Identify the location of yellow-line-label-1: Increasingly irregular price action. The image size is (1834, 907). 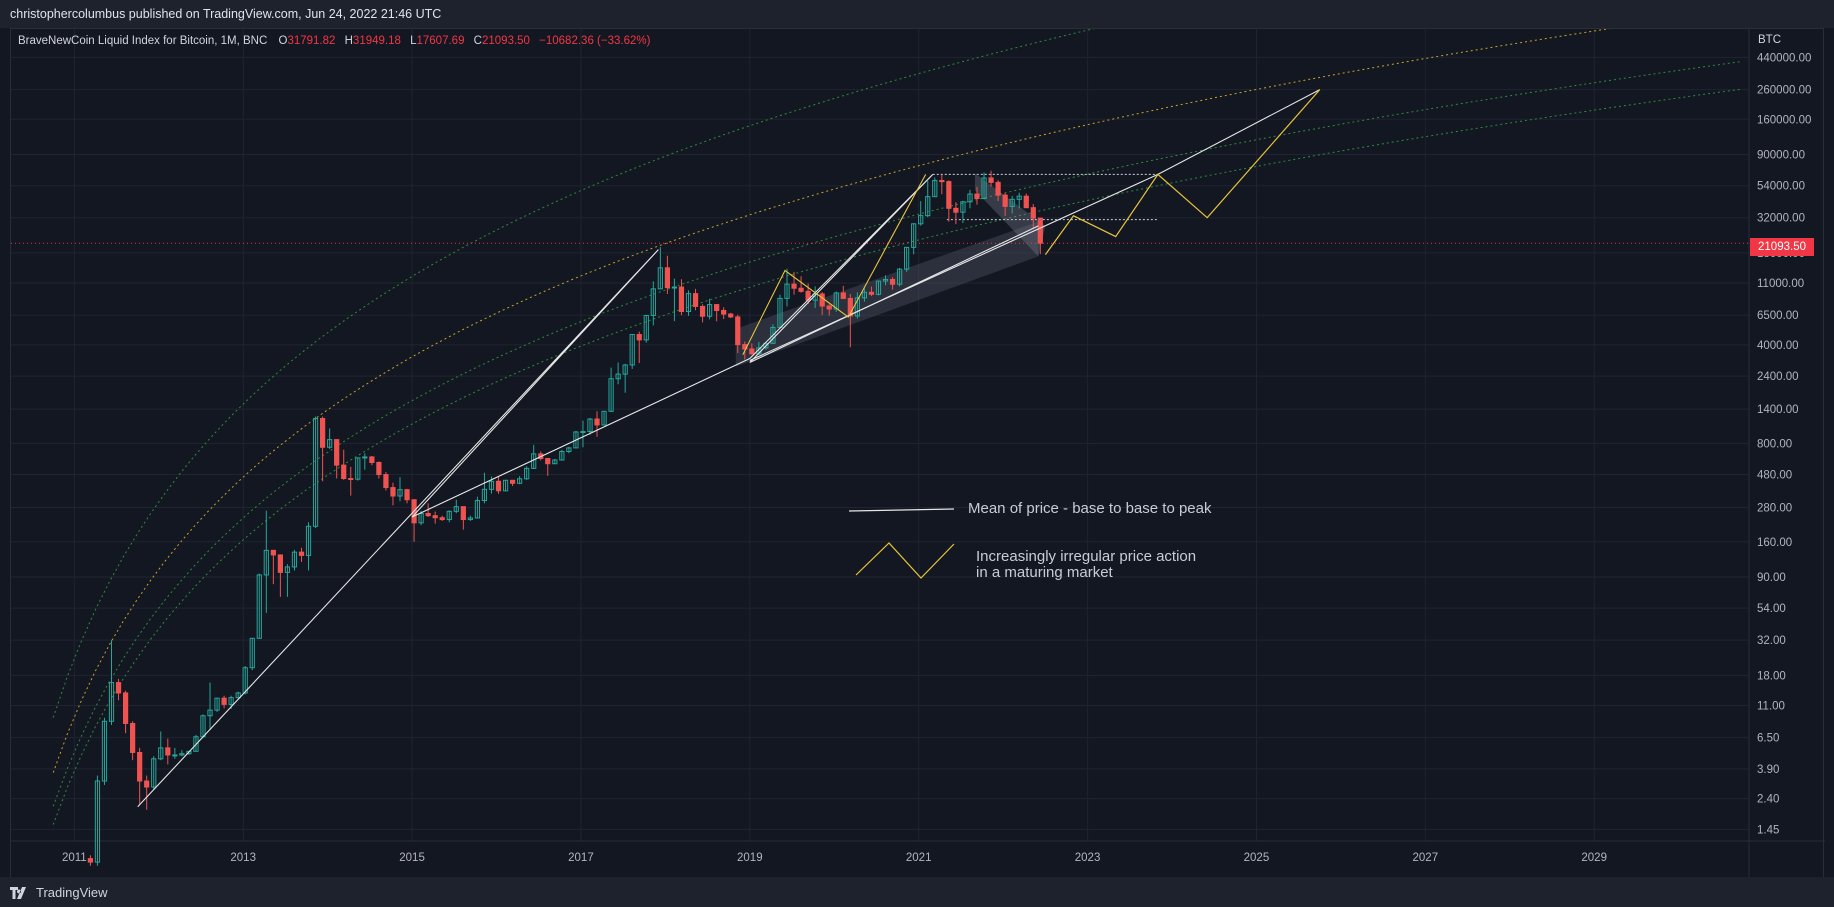
(1086, 556).